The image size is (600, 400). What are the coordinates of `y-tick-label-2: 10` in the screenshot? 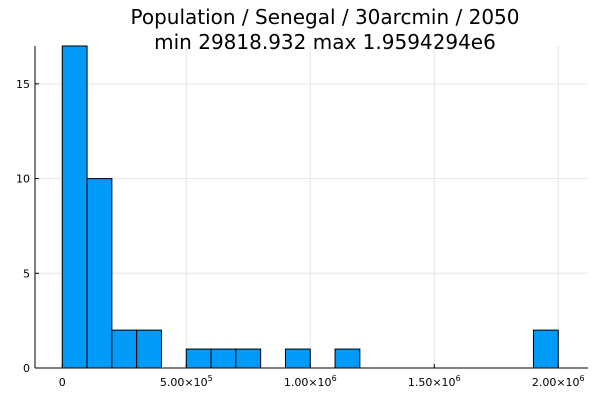 It's located at (23, 179).